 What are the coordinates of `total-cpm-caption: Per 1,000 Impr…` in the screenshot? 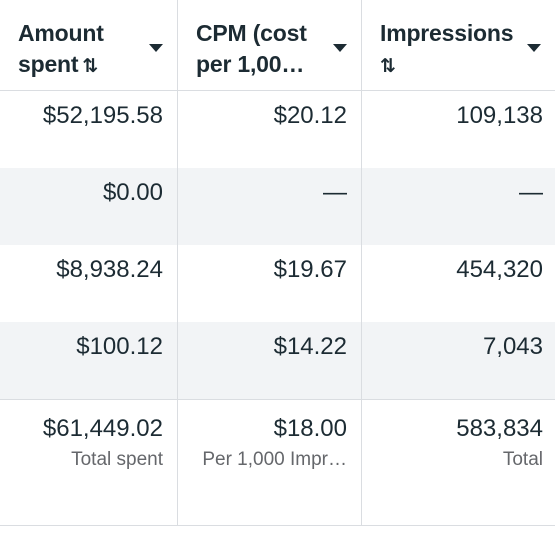 It's located at (274, 459).